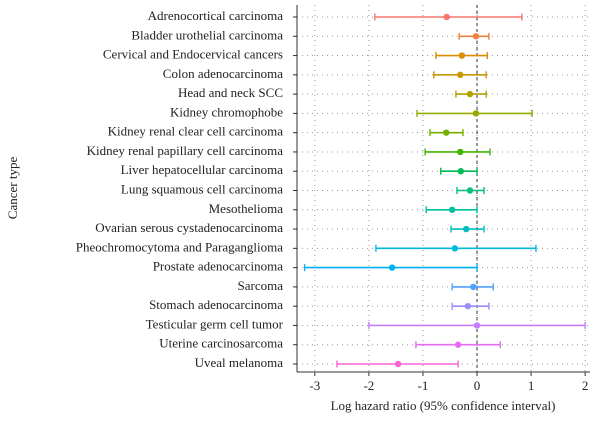 The image size is (594, 422). Describe the element at coordinates (12, 188) in the screenshot. I see `y-axis-label: Cancer type` at that location.